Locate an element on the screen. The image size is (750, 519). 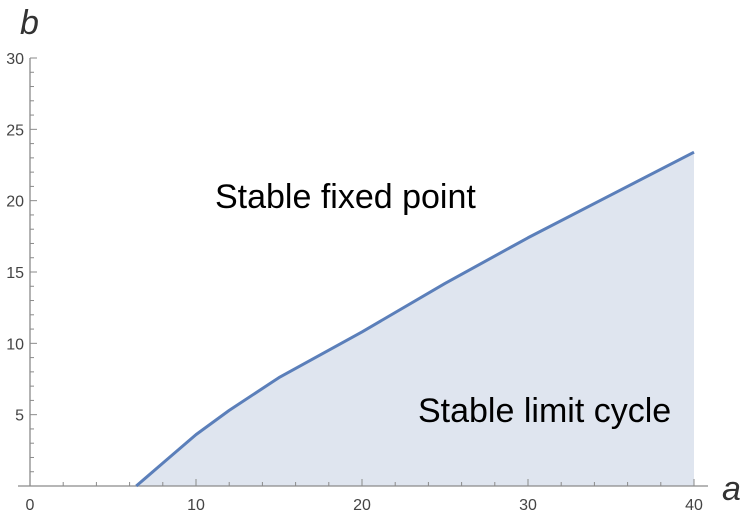
x-tick-label: 30 is located at coordinates (528, 505).